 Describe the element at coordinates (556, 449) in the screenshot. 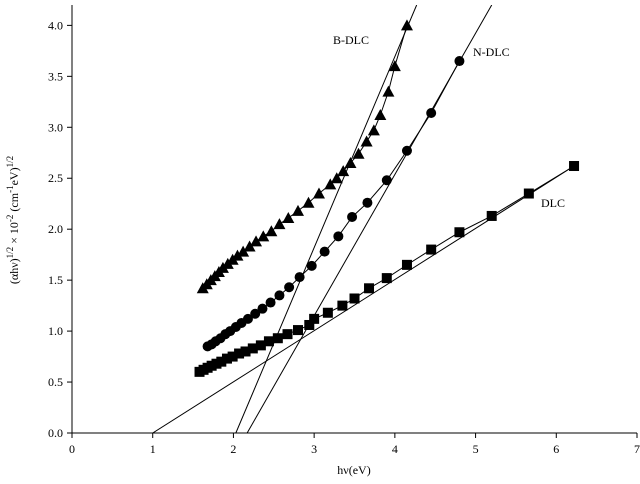

I see `x-tick-label: 6` at that location.